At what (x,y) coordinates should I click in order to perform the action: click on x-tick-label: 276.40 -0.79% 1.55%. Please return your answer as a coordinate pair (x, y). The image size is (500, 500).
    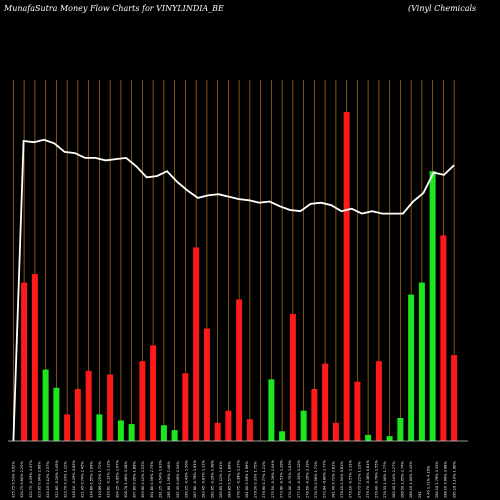
    Looking at the image, I should click on (377, 478).